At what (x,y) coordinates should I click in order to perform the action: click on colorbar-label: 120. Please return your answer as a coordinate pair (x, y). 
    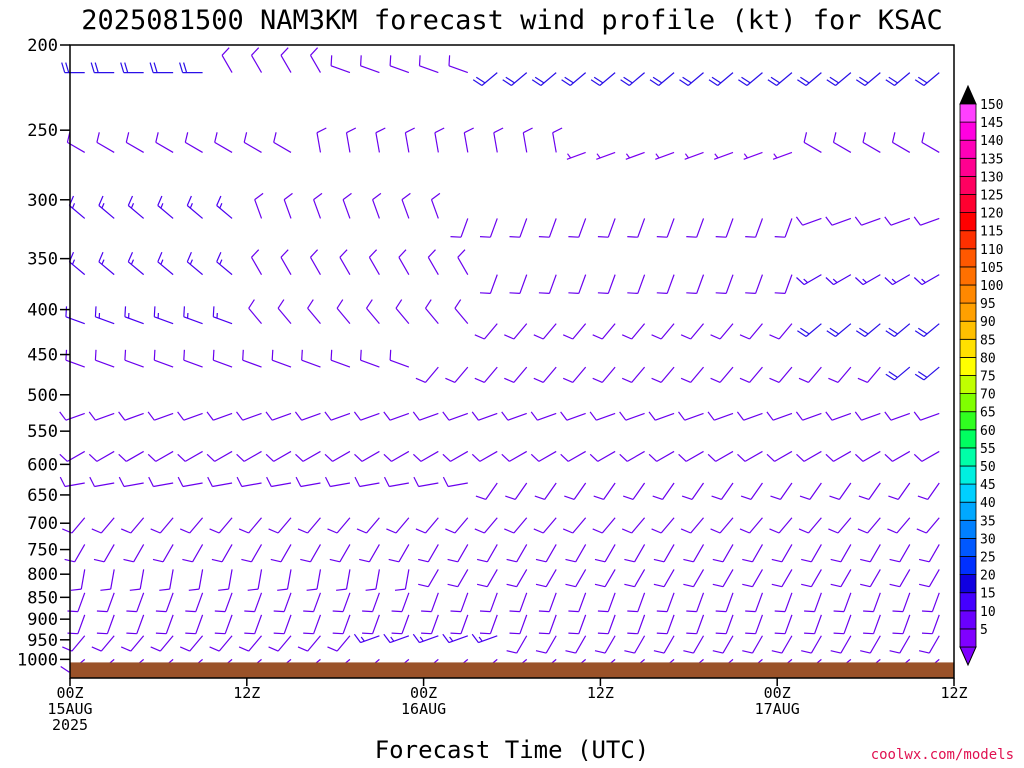
    Looking at the image, I should click on (991, 214).